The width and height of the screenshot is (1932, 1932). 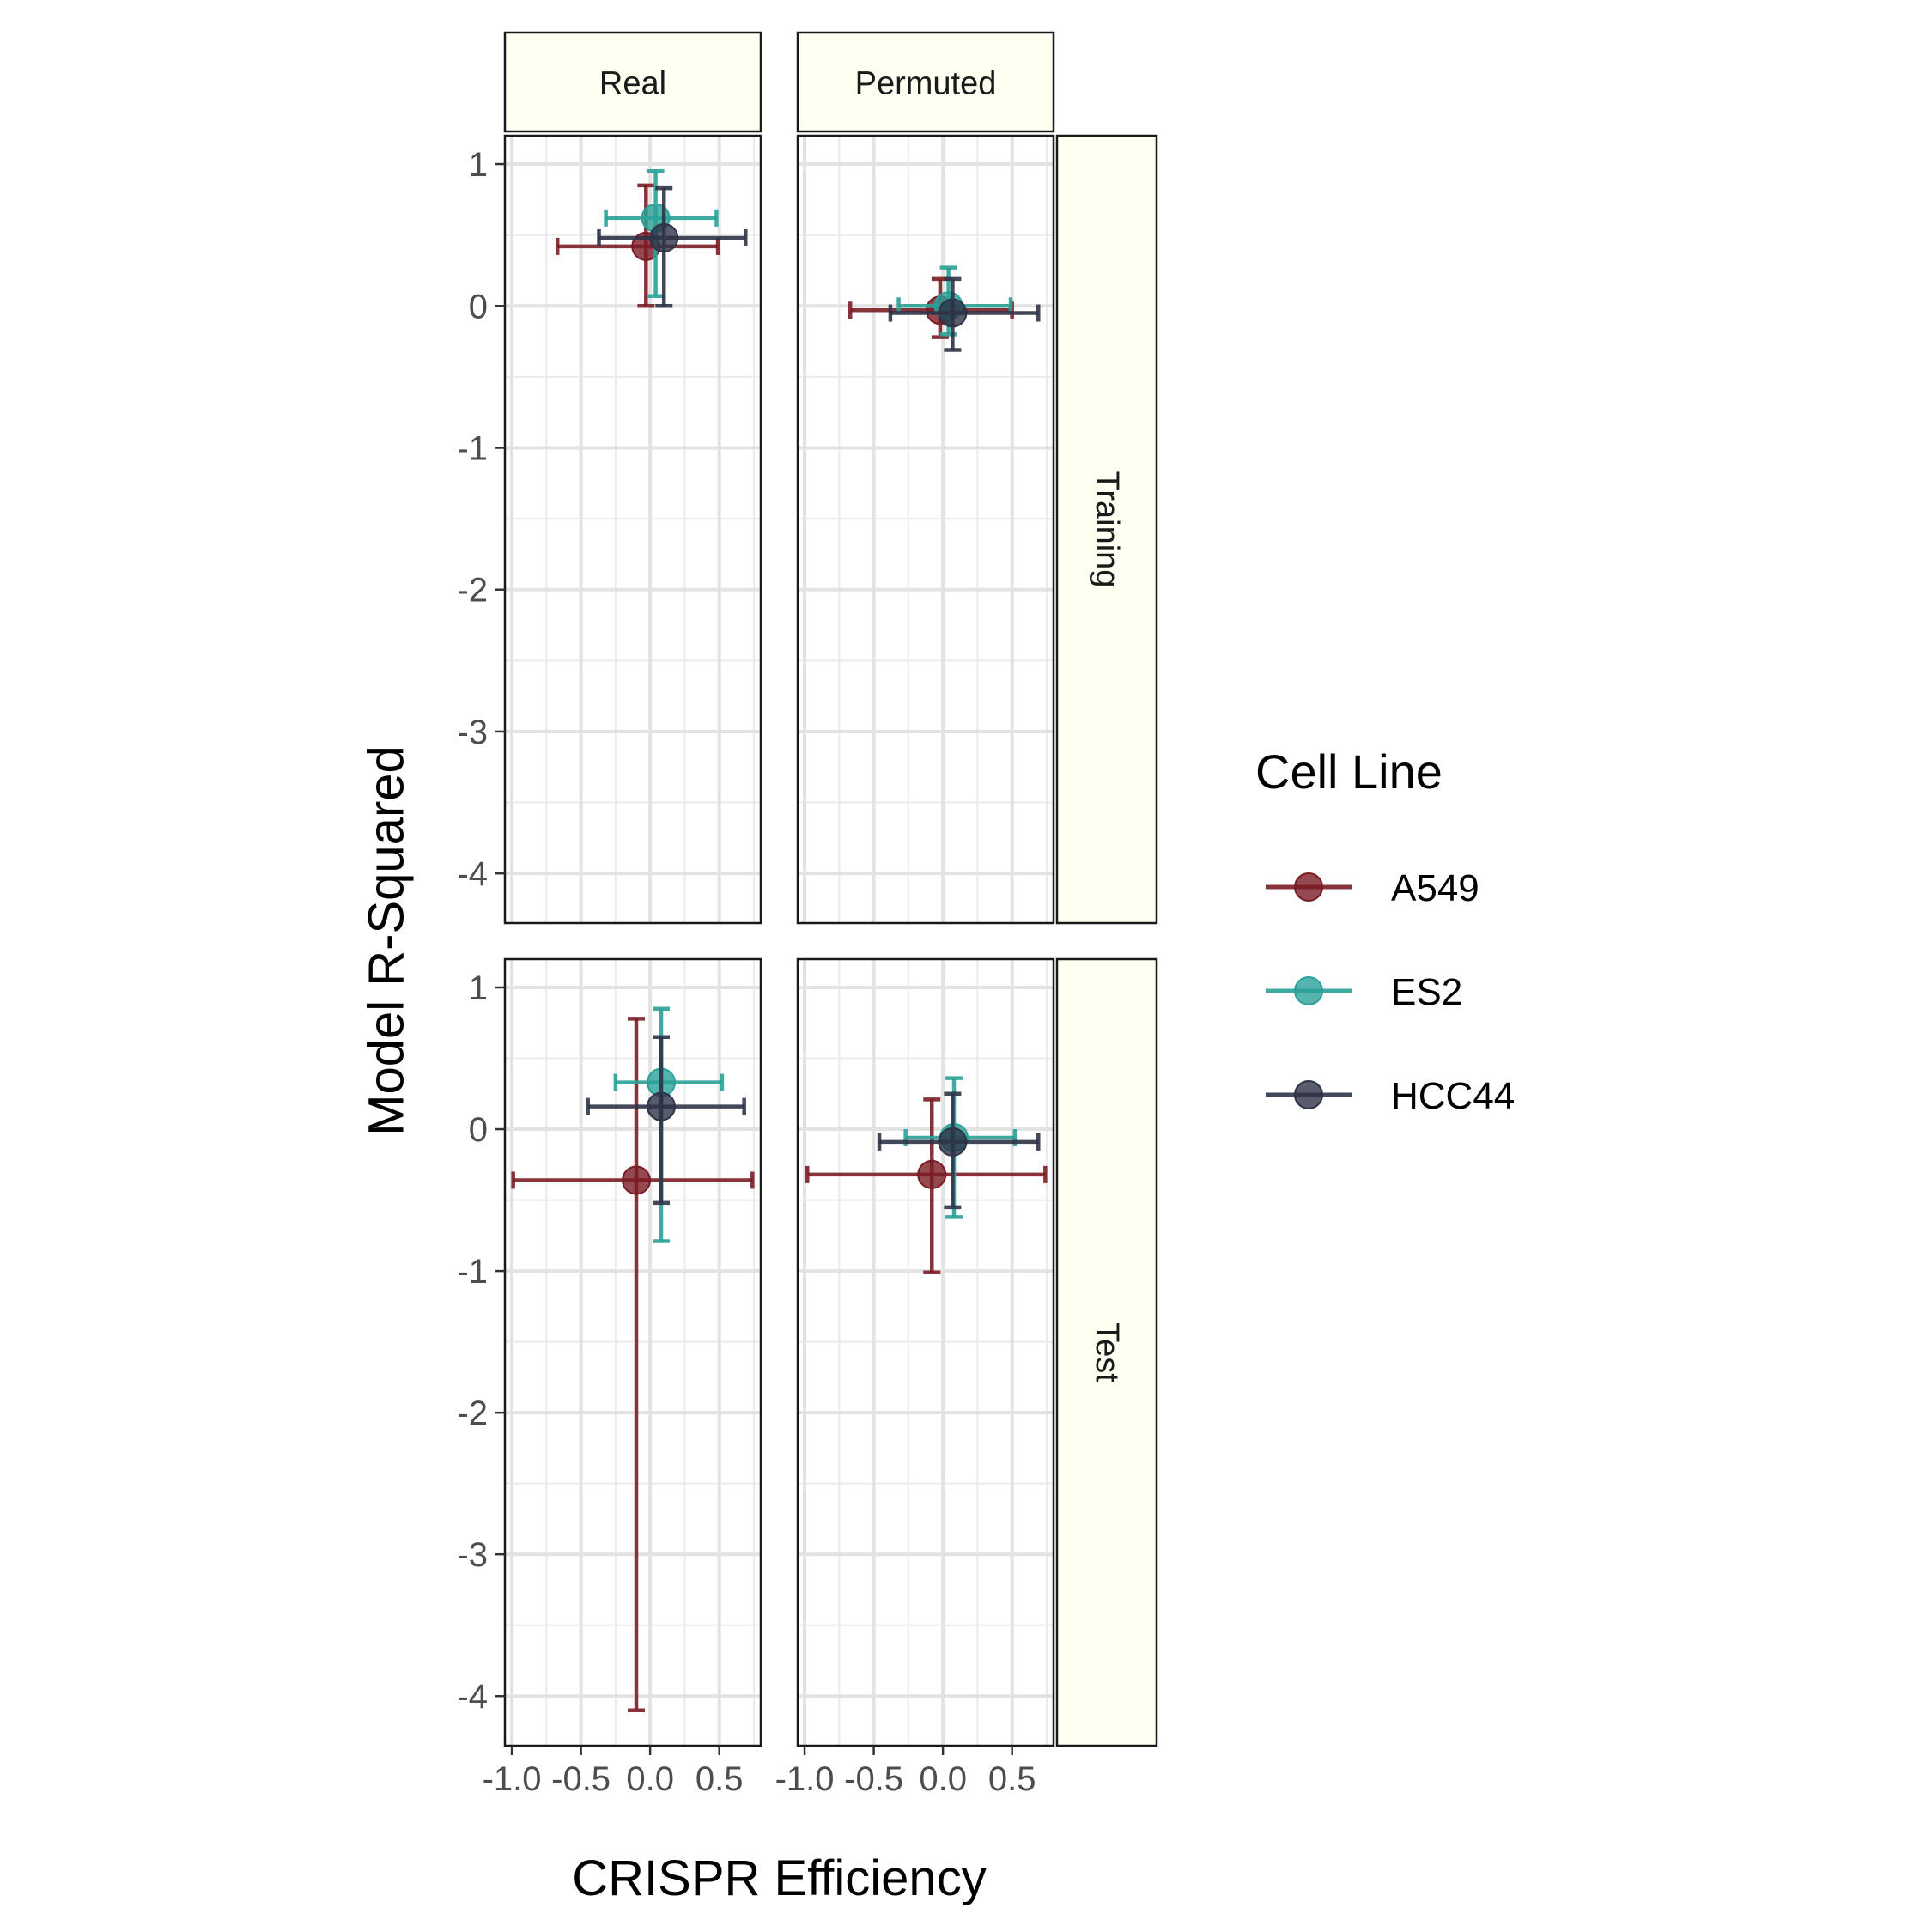 I want to click on strip-label: Real, so click(x=632, y=84).